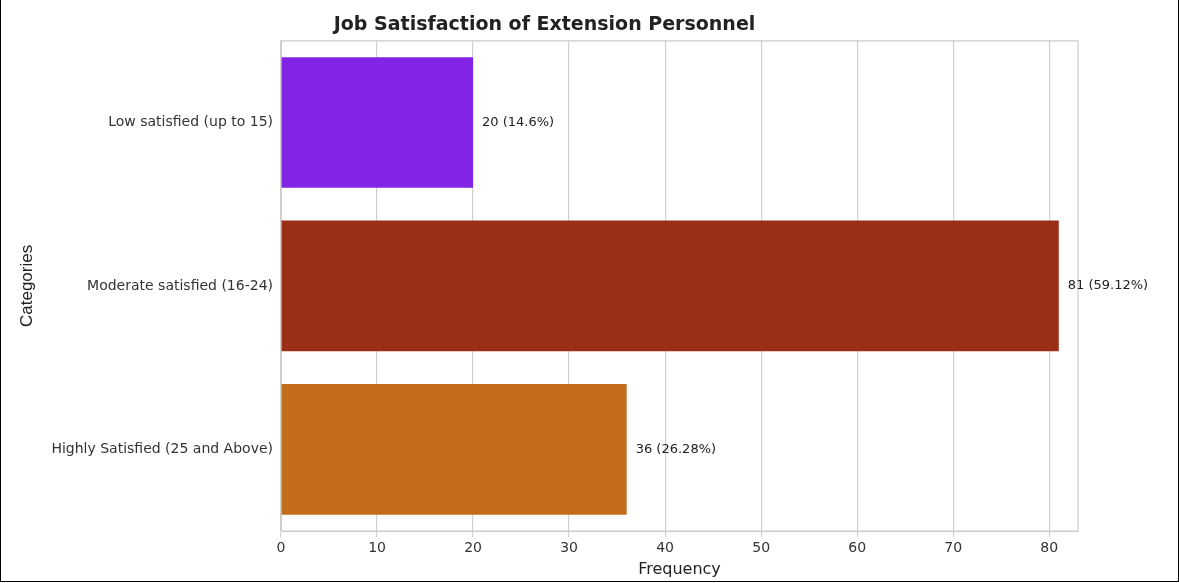 The width and height of the screenshot is (1179, 583). Describe the element at coordinates (761, 547) in the screenshot. I see `x-tick-label: 50` at that location.